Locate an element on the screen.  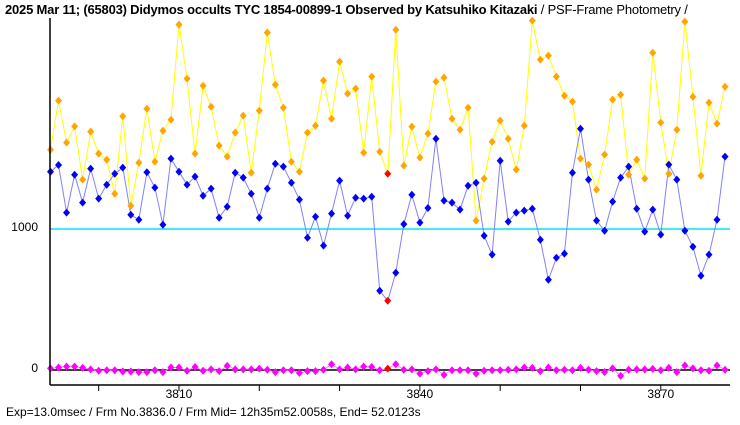
background-point-highlight is located at coordinates (388, 368).